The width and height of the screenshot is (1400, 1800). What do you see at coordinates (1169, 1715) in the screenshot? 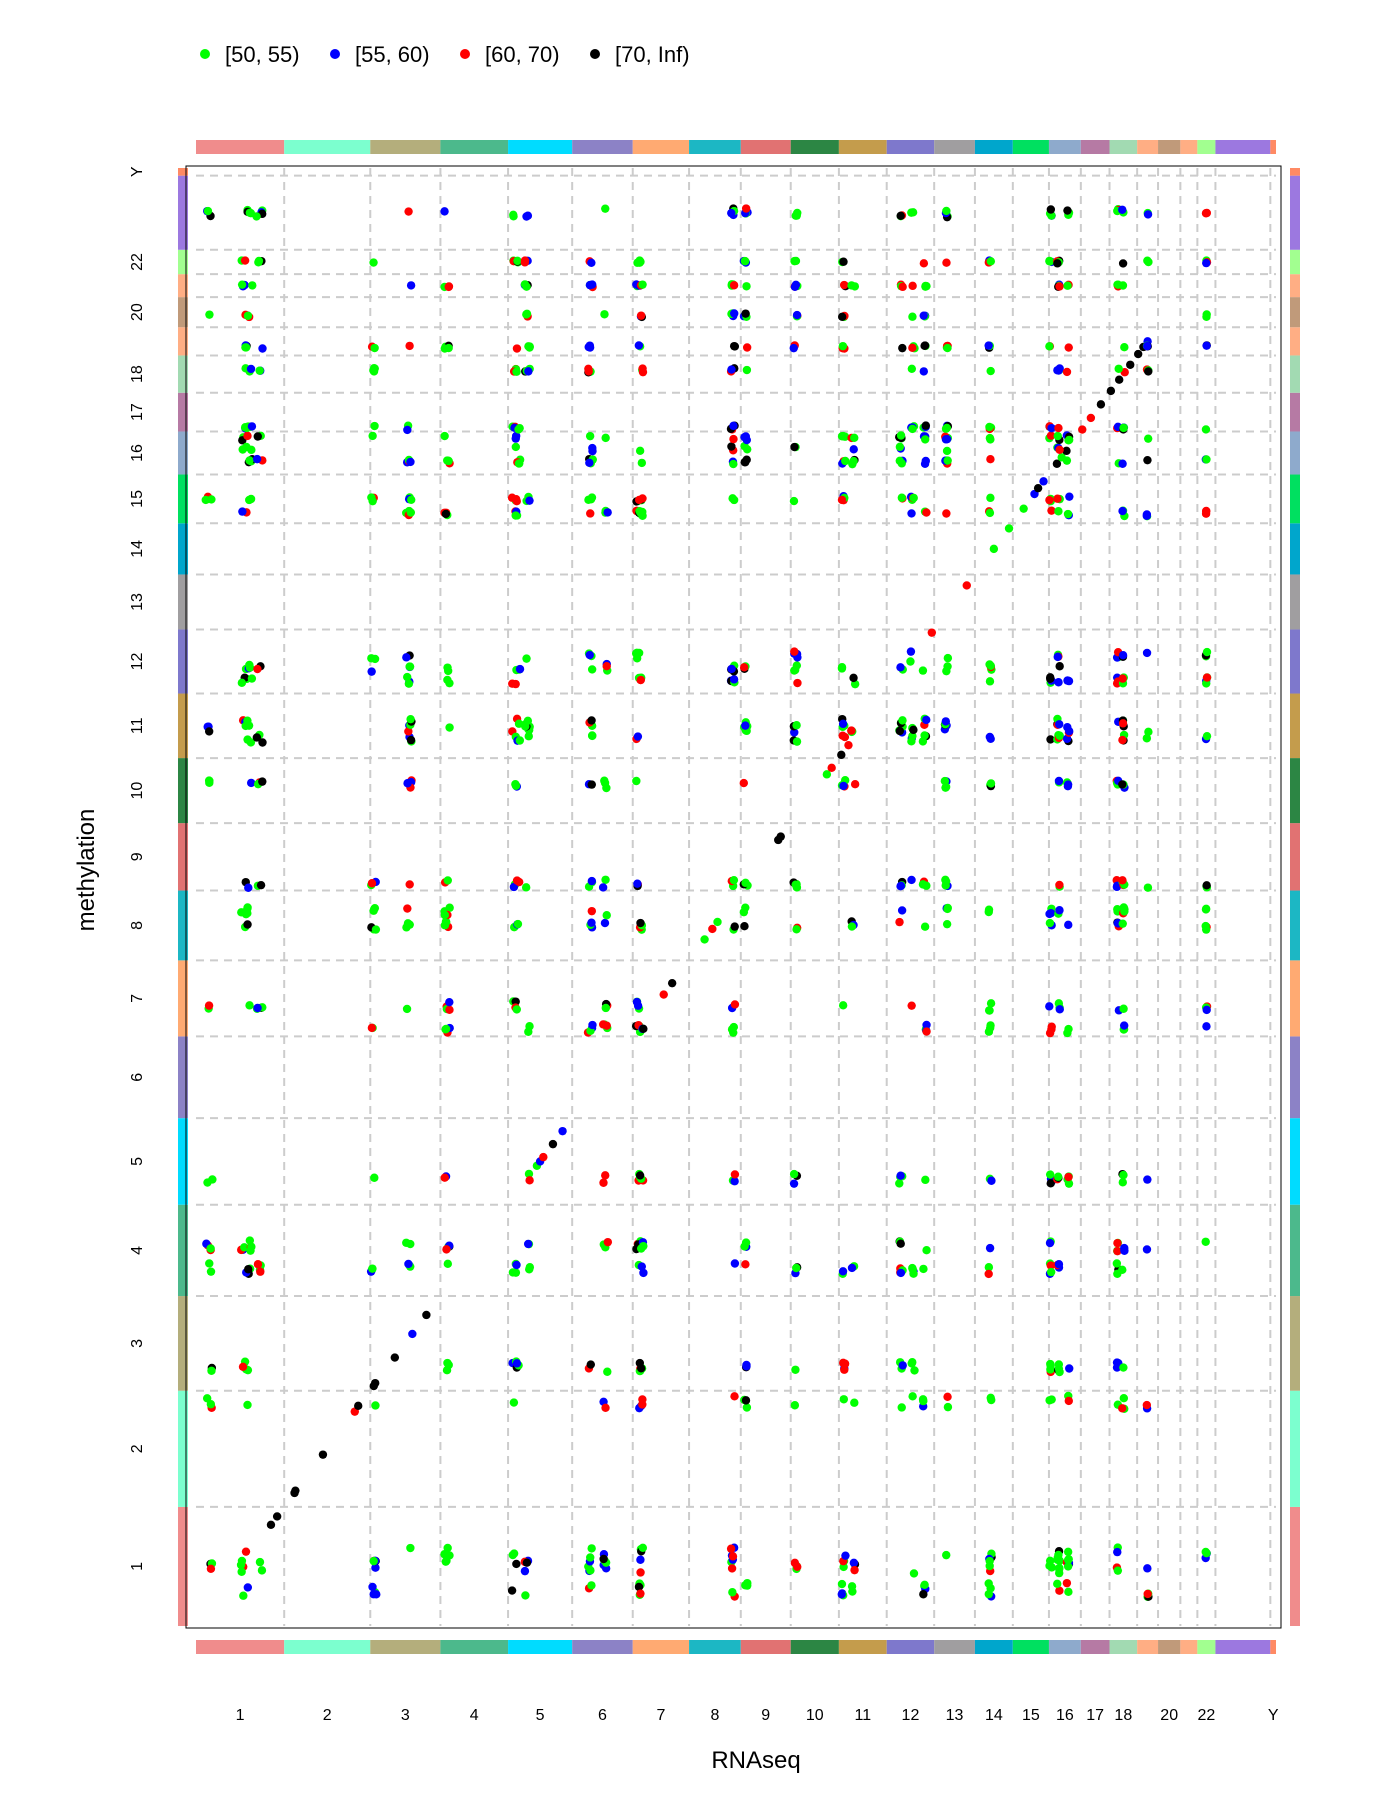
I see `x-tick-20: 20` at bounding box center [1169, 1715].